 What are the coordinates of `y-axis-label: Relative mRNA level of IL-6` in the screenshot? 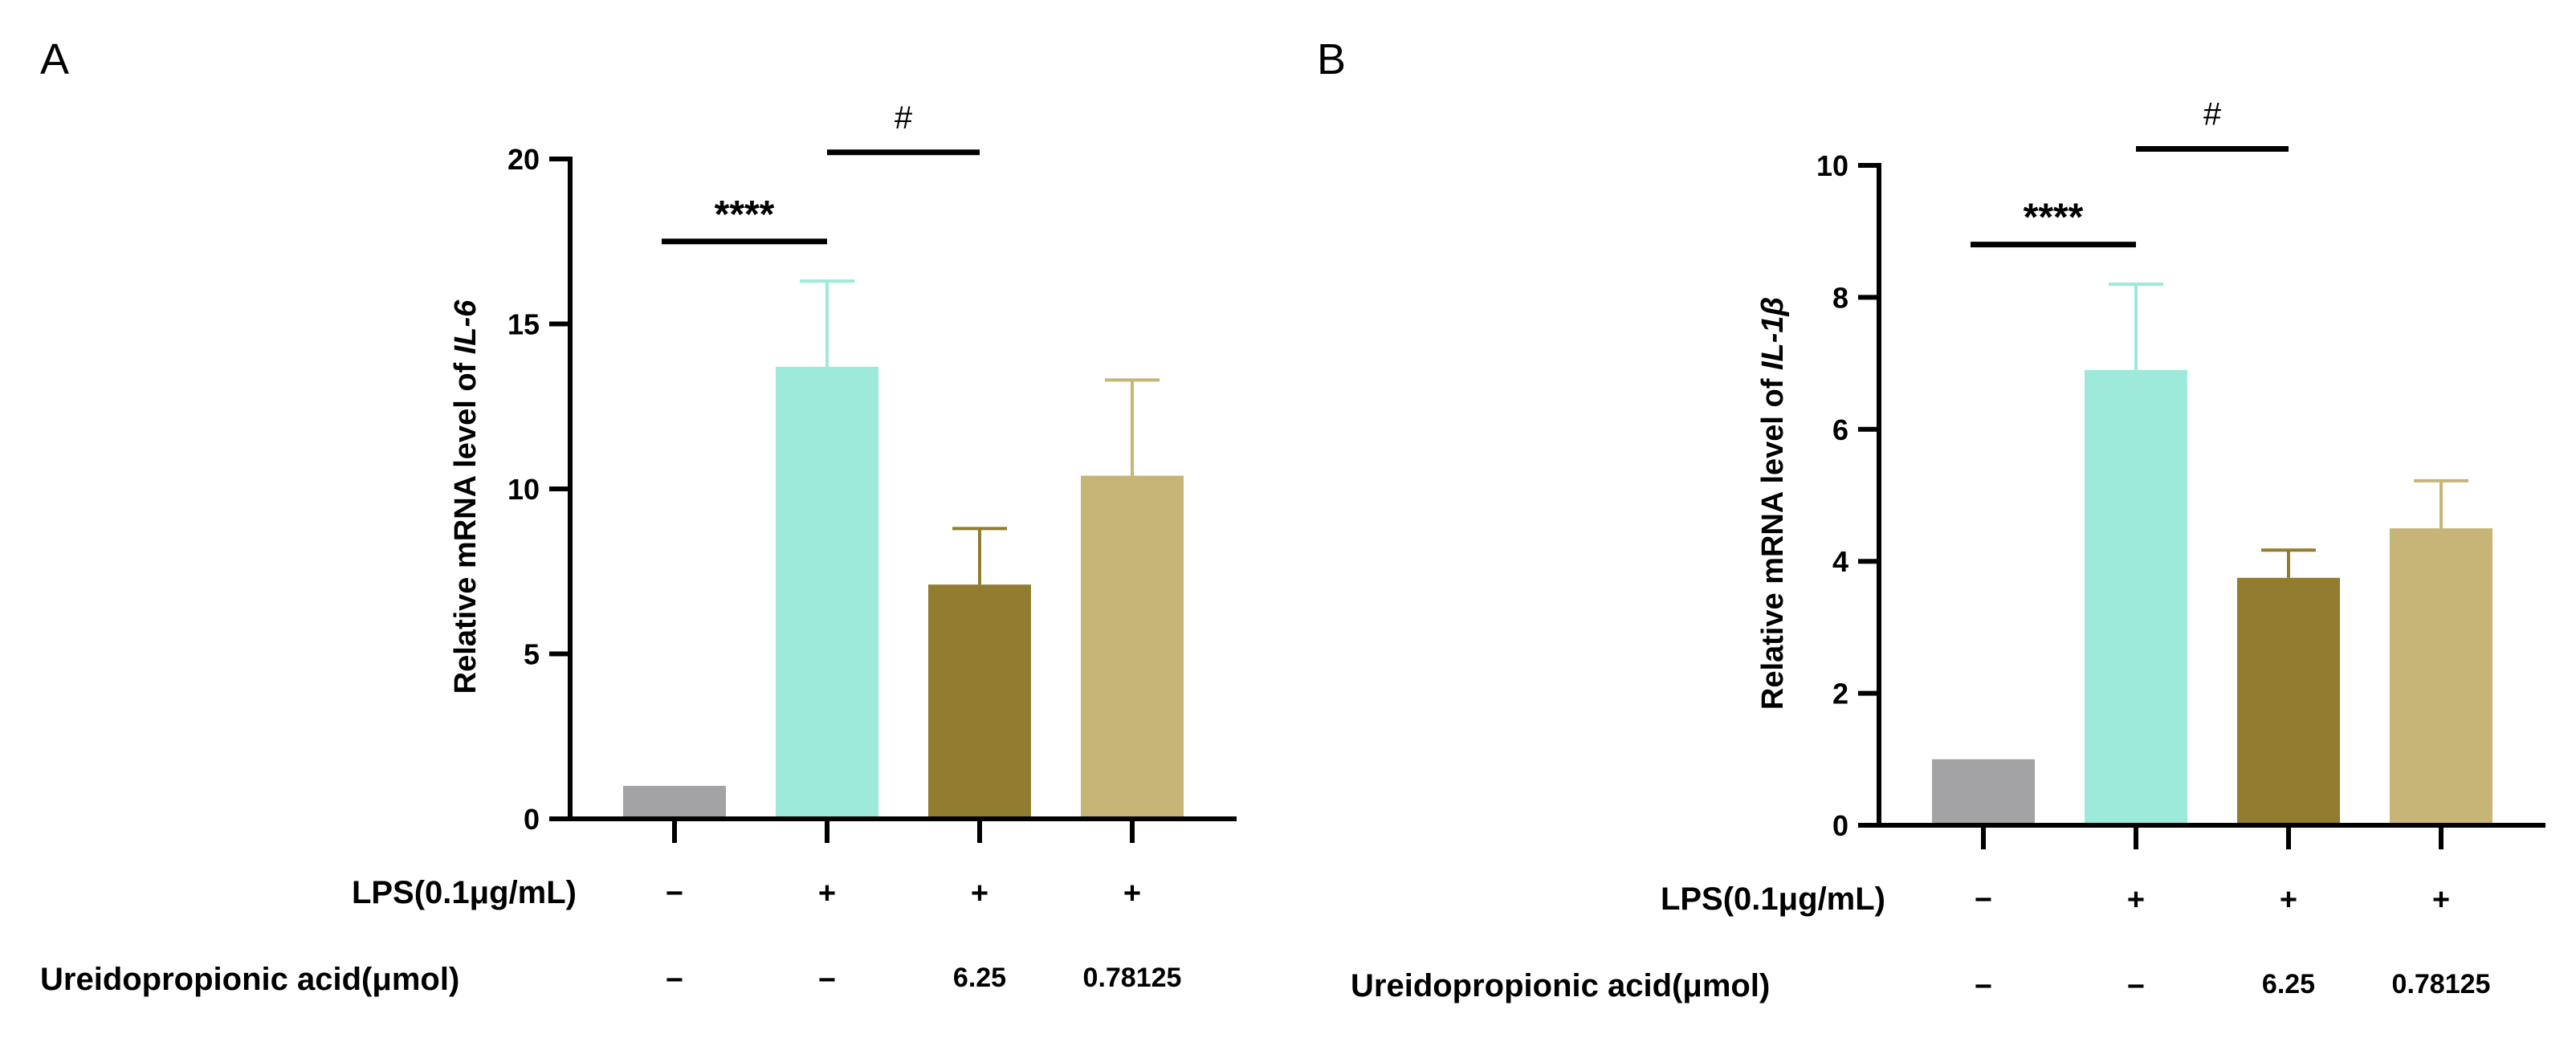 It's located at (466, 496).